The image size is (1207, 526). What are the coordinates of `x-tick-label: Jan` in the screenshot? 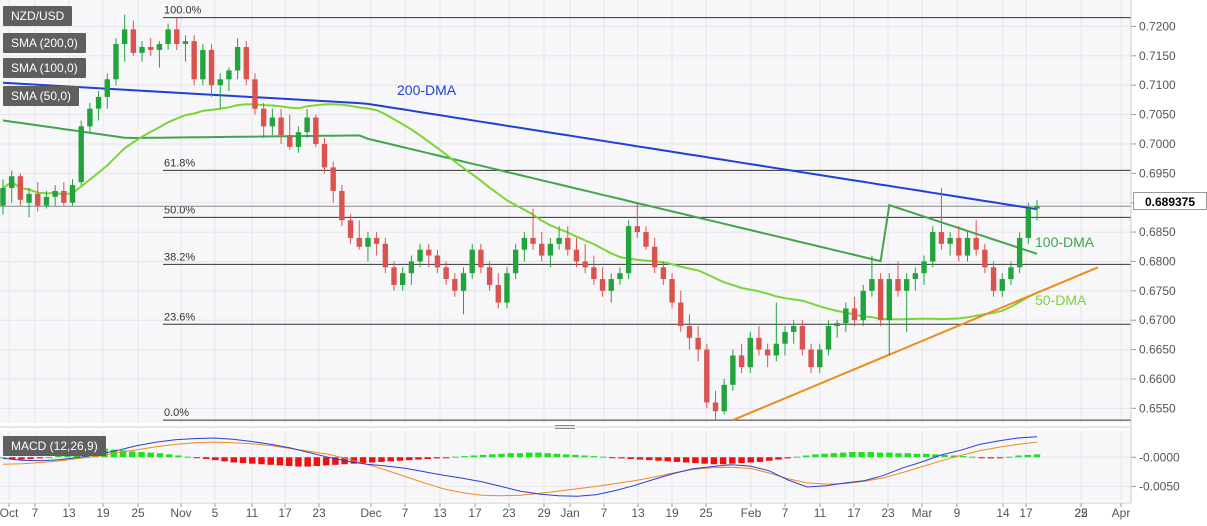 It's located at (569, 513).